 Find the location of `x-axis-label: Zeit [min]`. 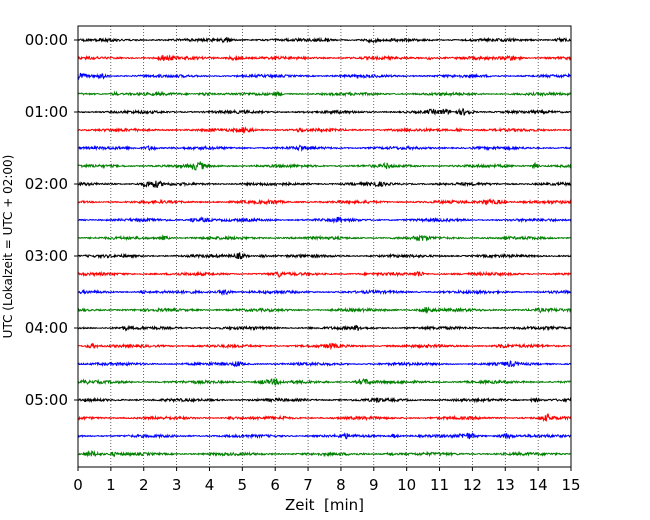

x-axis-label: Zeit [min] is located at coordinates (324, 505).